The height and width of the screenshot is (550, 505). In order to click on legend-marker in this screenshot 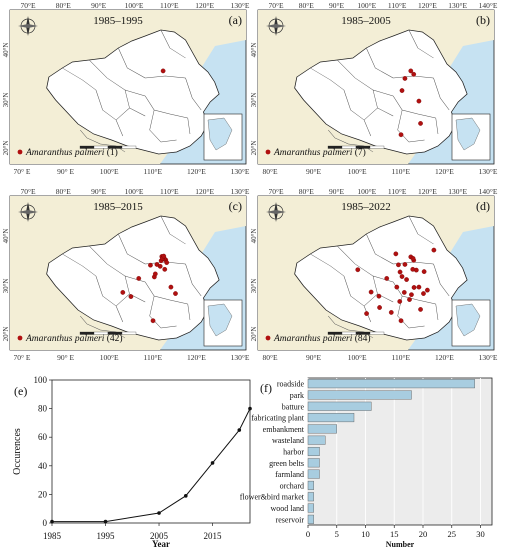, I will do `click(20, 338)`.